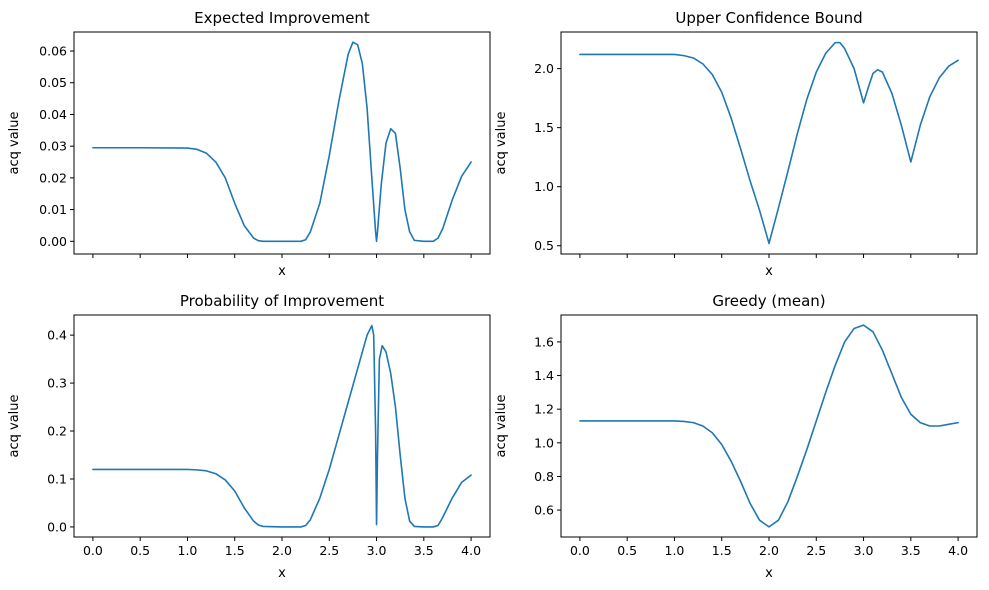 The width and height of the screenshot is (989, 590). I want to click on y-tick-label: 0.6, so click(544, 510).